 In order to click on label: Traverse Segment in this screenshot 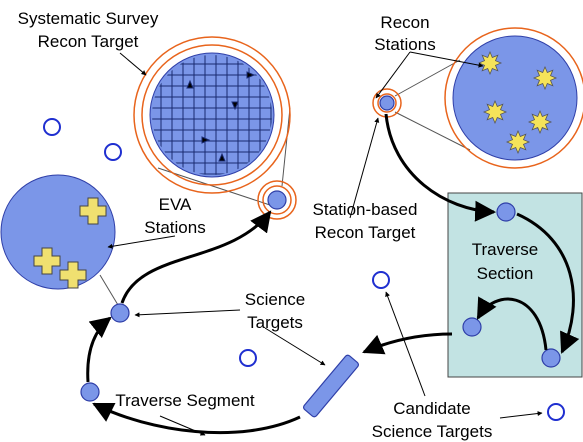, I will do `click(184, 400)`.